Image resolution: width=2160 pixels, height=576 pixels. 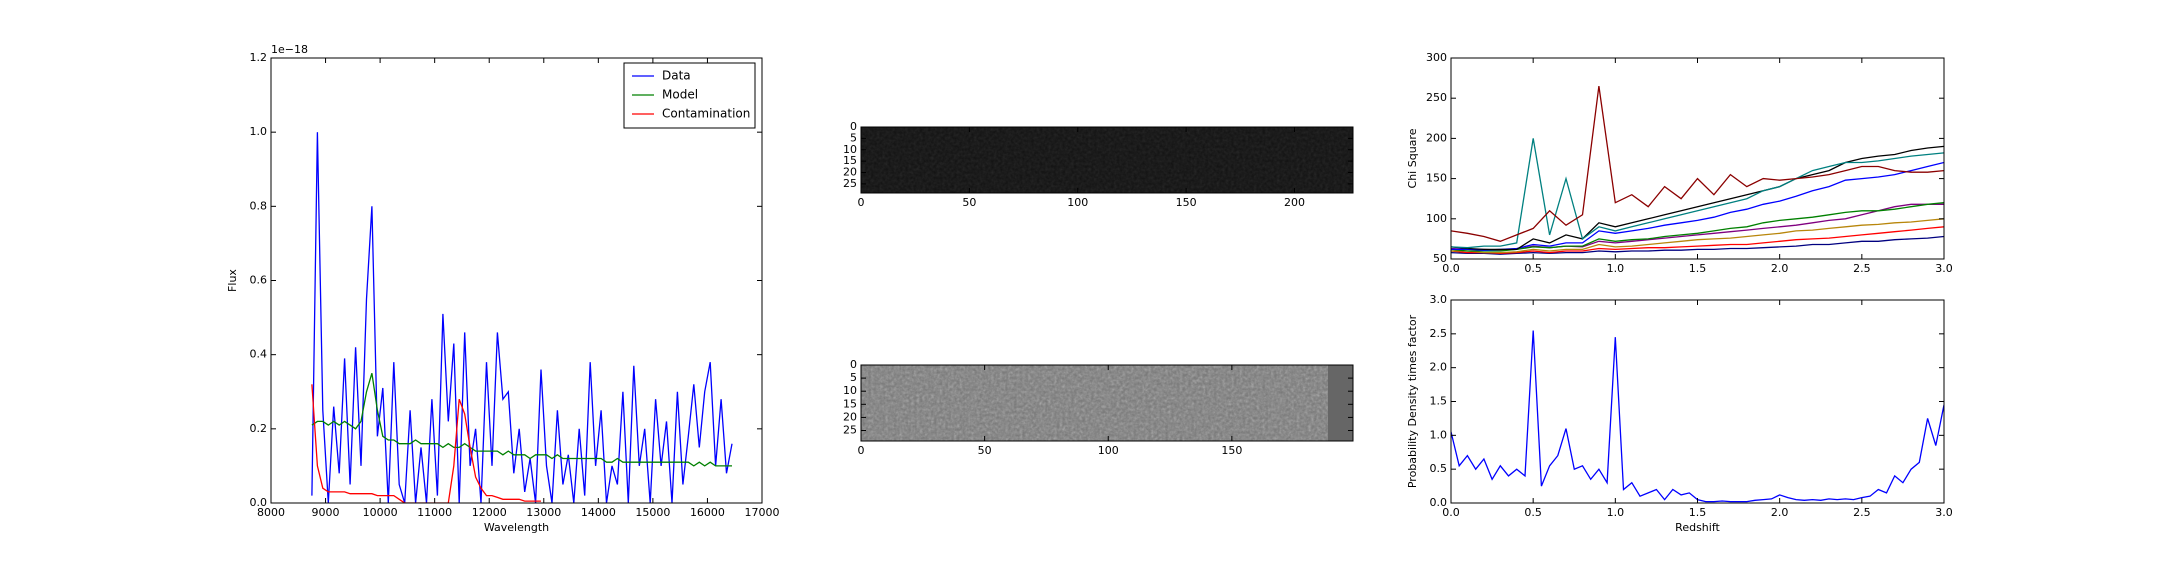 What do you see at coordinates (676, 76) in the screenshot?
I see `legend-label: Data` at bounding box center [676, 76].